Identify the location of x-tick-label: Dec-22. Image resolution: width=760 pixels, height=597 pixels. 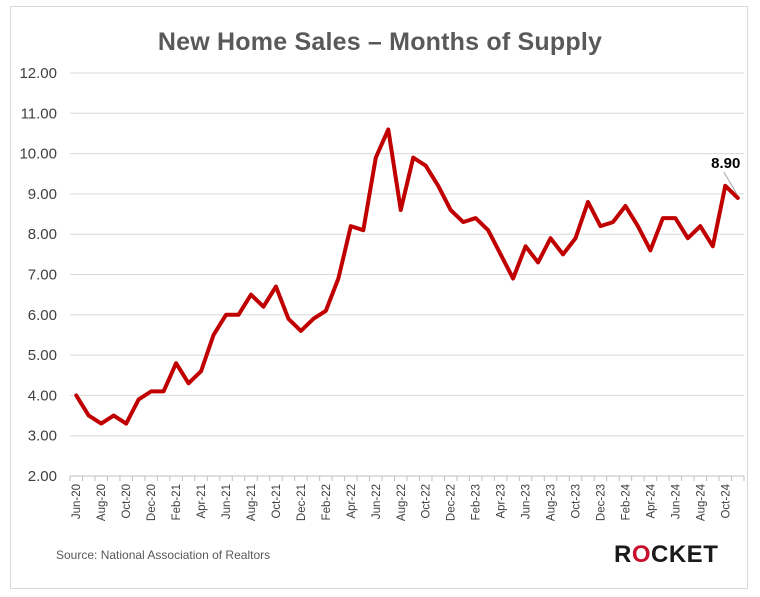
(452, 502).